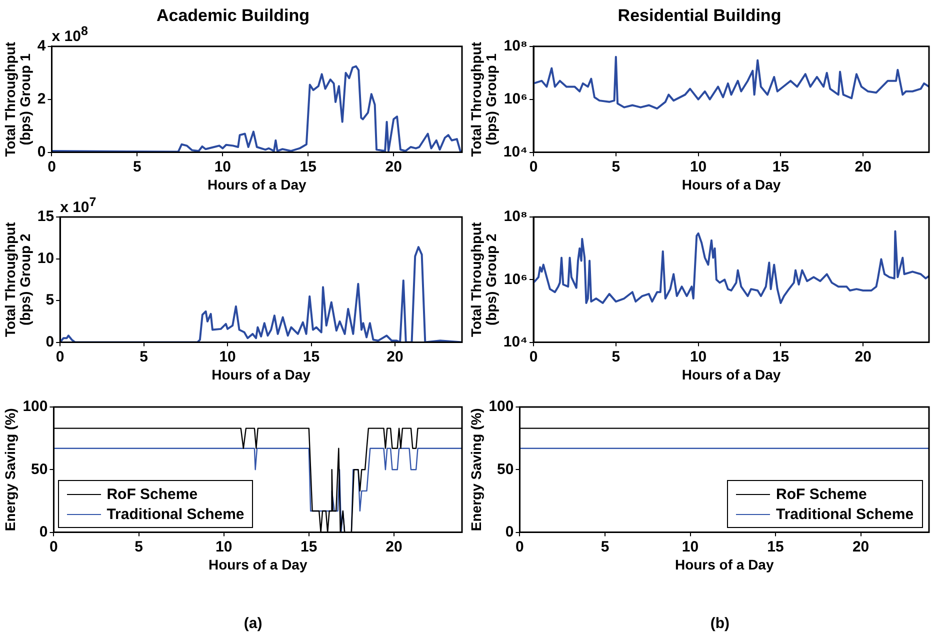 The image size is (933, 641). Describe the element at coordinates (720, 623) in the screenshot. I see `text: (b)` at that location.